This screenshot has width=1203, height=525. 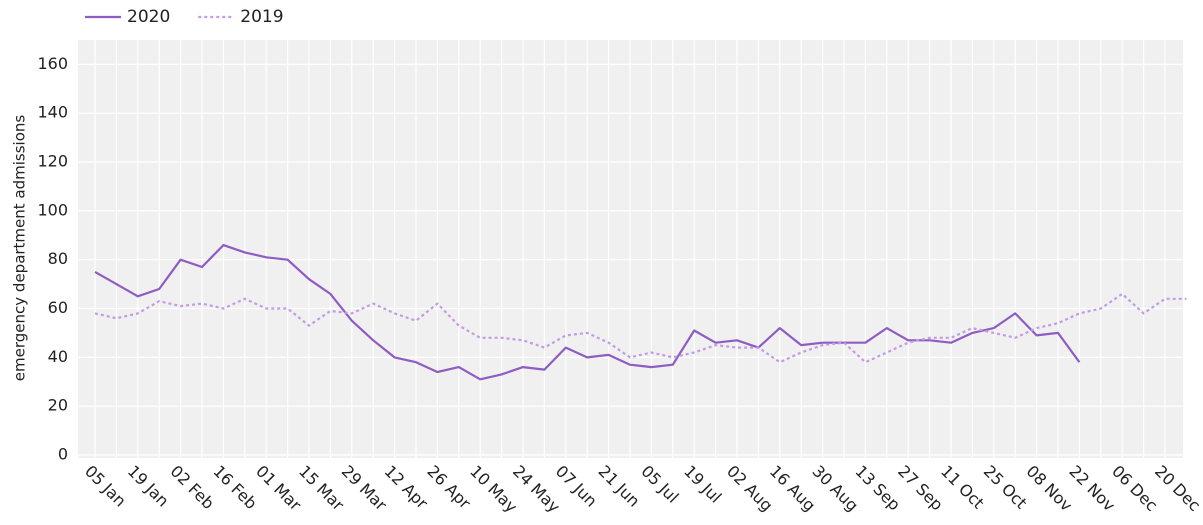 I want to click on x-tick-label: 26 Apr, so click(x=448, y=487).